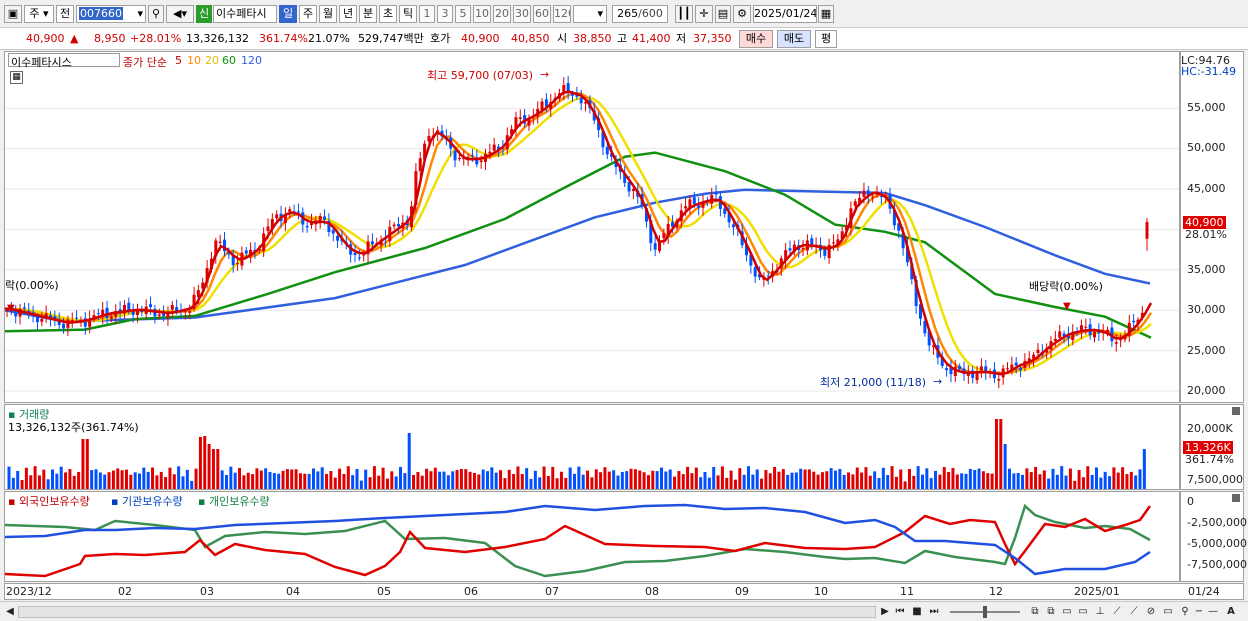  Describe the element at coordinates (578, 541) in the screenshot. I see `foreign-holdings-line` at that location.